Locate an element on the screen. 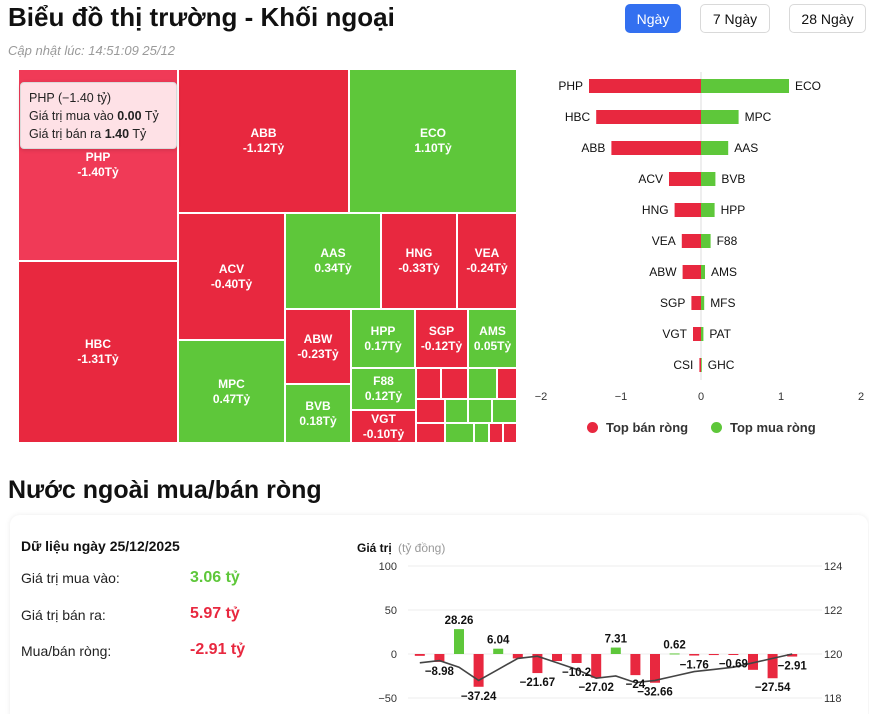 This screenshot has height=714, width=869. net-bar-label: −1.76 is located at coordinates (694, 666).